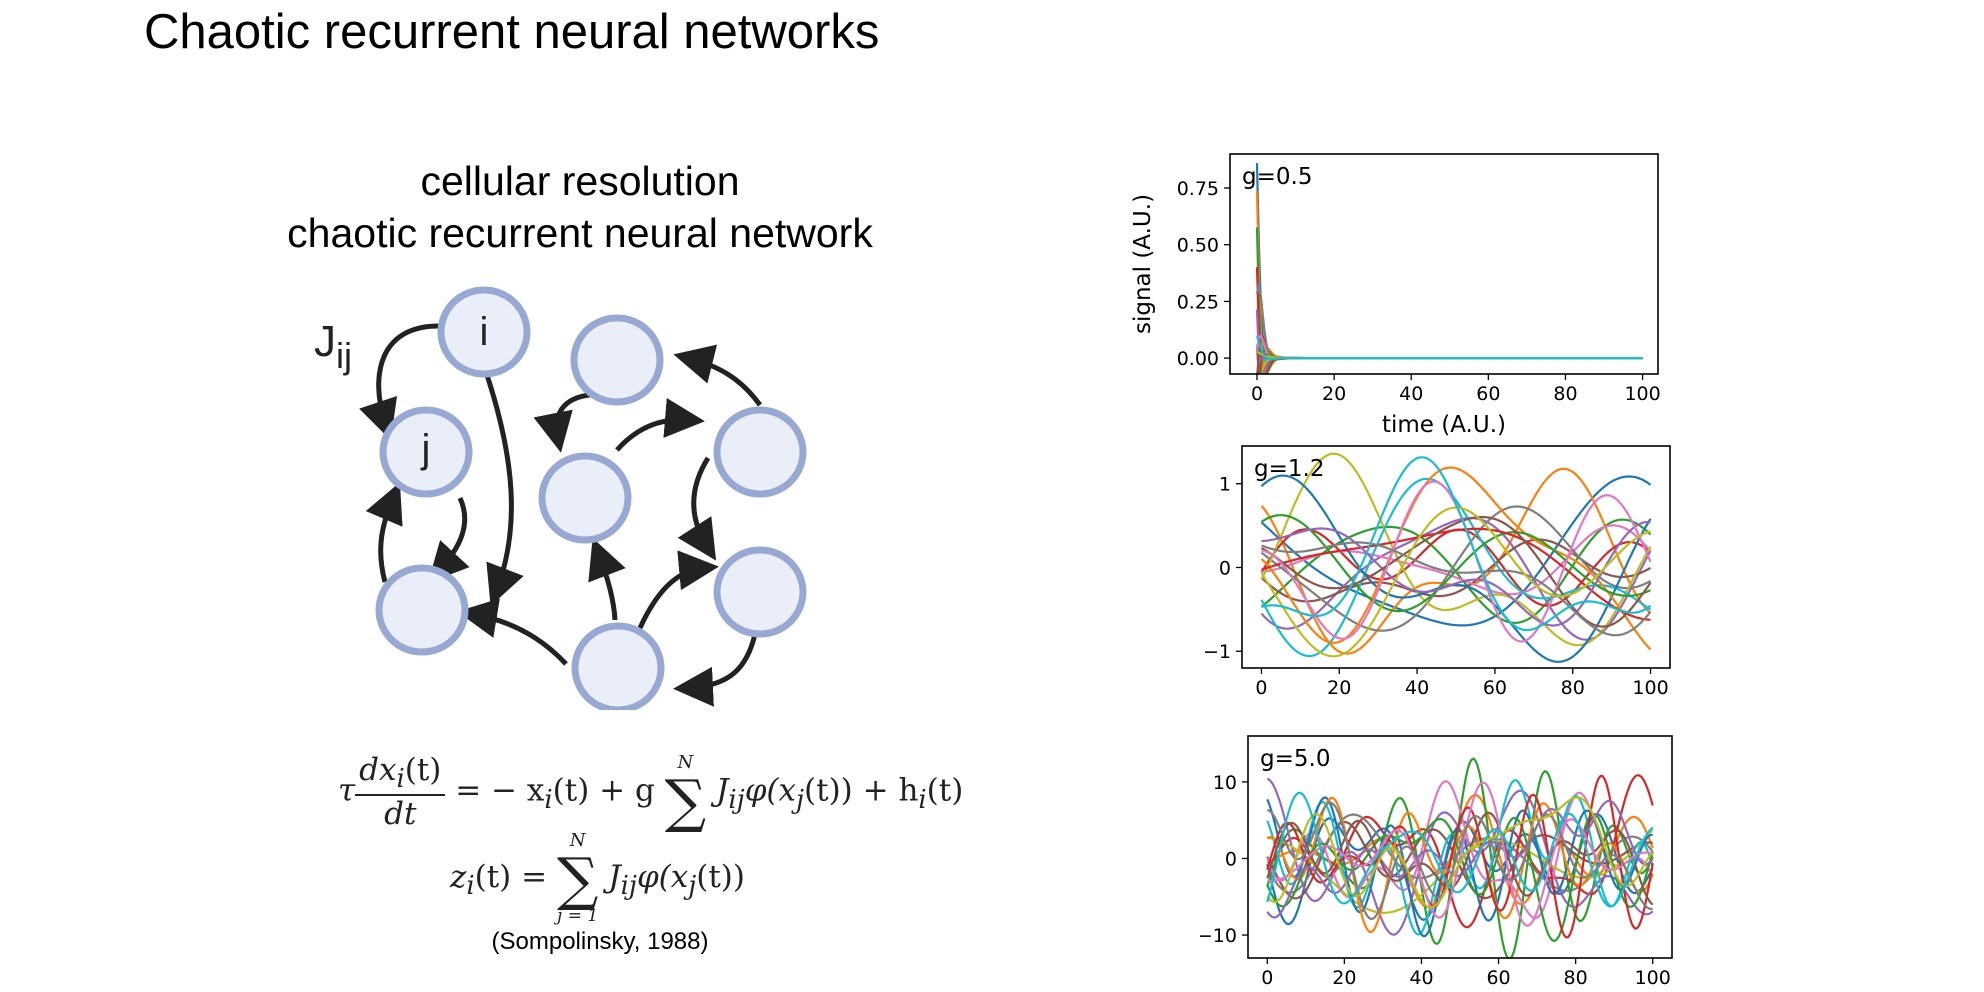  What do you see at coordinates (607, 579) in the screenshot?
I see `arrow-b-to-mc` at bounding box center [607, 579].